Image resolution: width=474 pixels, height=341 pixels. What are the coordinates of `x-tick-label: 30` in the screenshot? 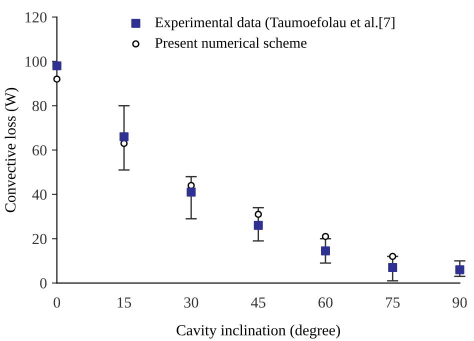 It's located at (191, 302).